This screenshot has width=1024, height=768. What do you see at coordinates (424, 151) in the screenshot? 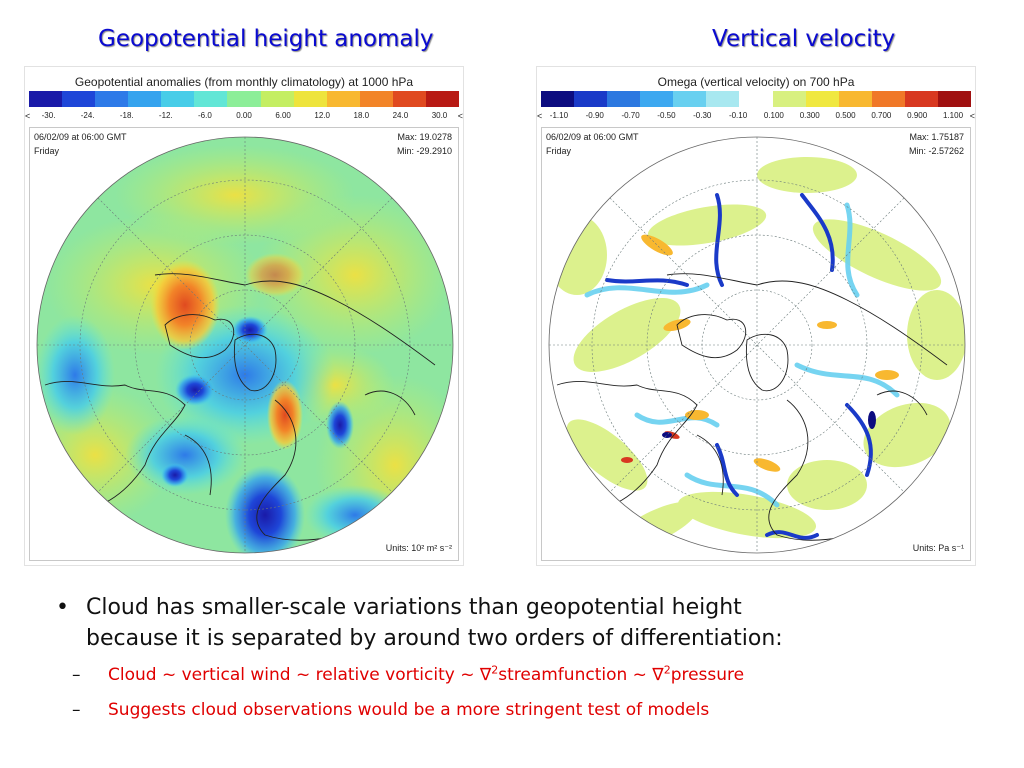
I see `map-min: Min: -29.2910` at bounding box center [424, 151].